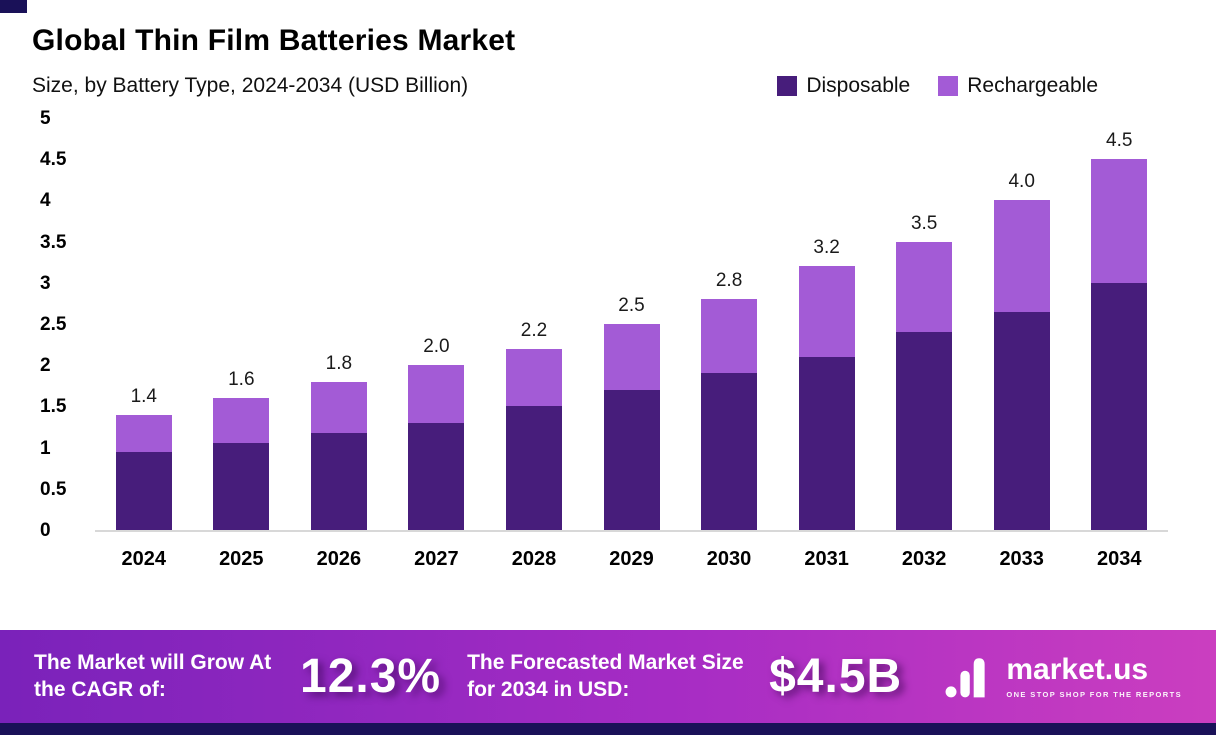 Image resolution: width=1216 pixels, height=735 pixels. I want to click on legend-item-disposable: Disposable, so click(843, 86).